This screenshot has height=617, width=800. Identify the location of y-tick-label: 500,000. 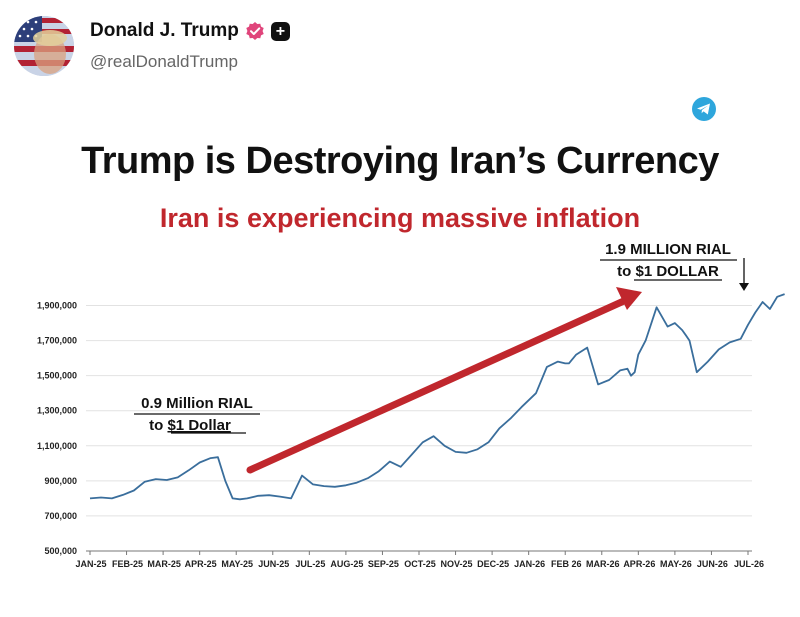
(60, 551).